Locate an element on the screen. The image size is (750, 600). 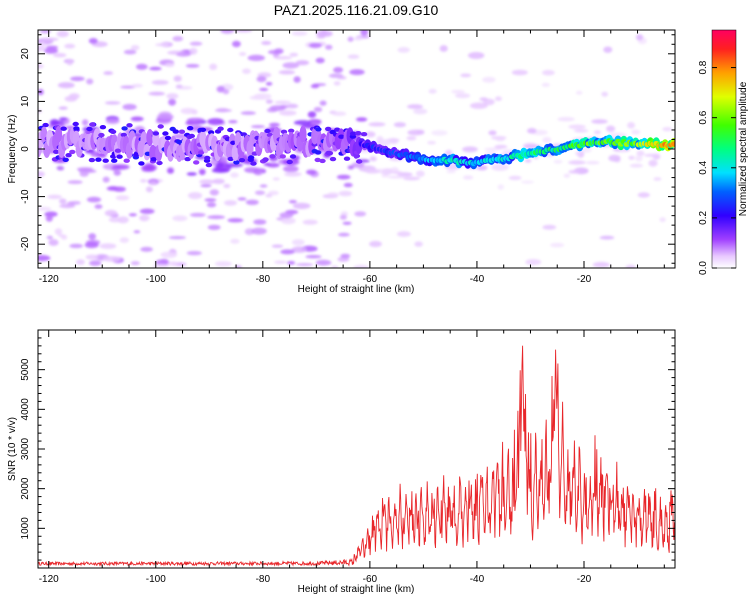
tick-label: -100 is located at coordinates (156, 279).